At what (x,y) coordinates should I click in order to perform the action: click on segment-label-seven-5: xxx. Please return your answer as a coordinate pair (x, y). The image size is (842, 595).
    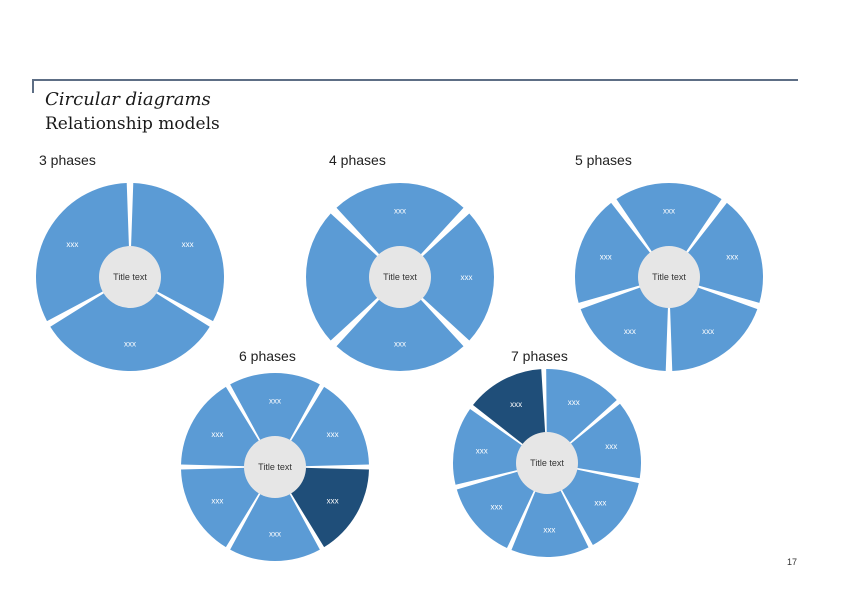
    Looking at the image, I should click on (496, 506).